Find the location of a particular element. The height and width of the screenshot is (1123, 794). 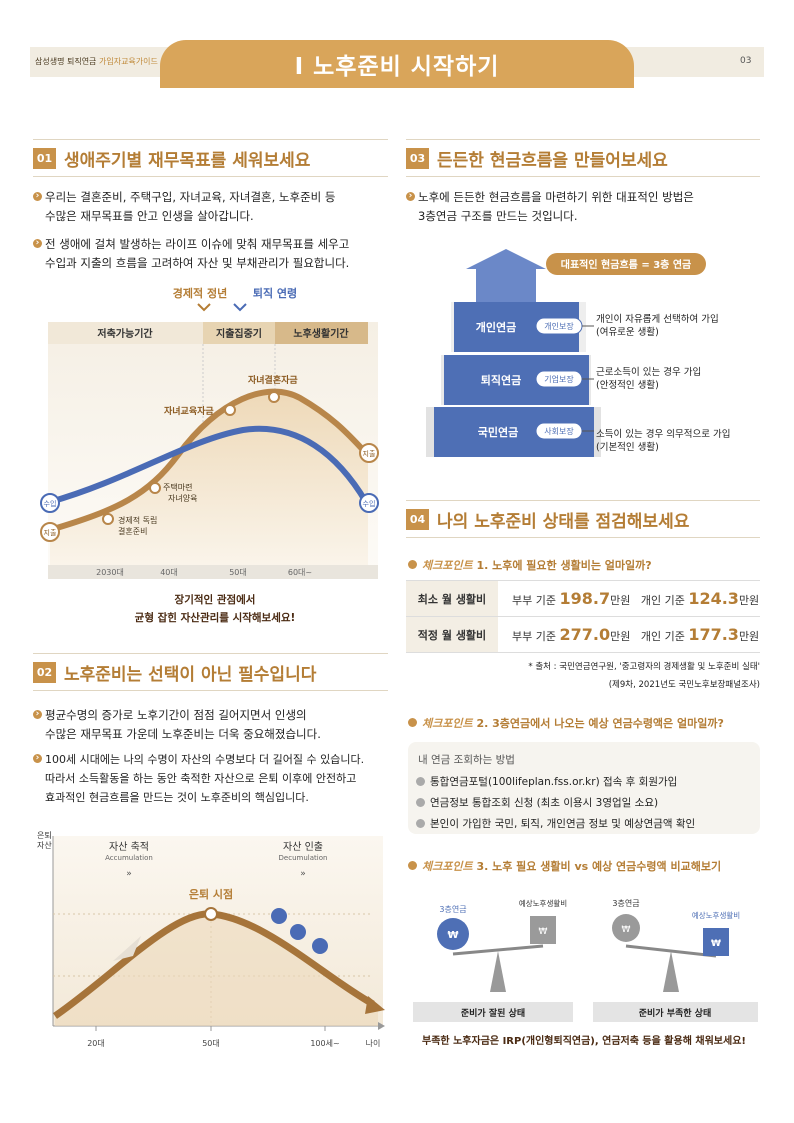

lookup-step: 본인이 가입한 국민, 퇴직, 개인연금 정보 및 예상연금액 확인 is located at coordinates (555, 823).